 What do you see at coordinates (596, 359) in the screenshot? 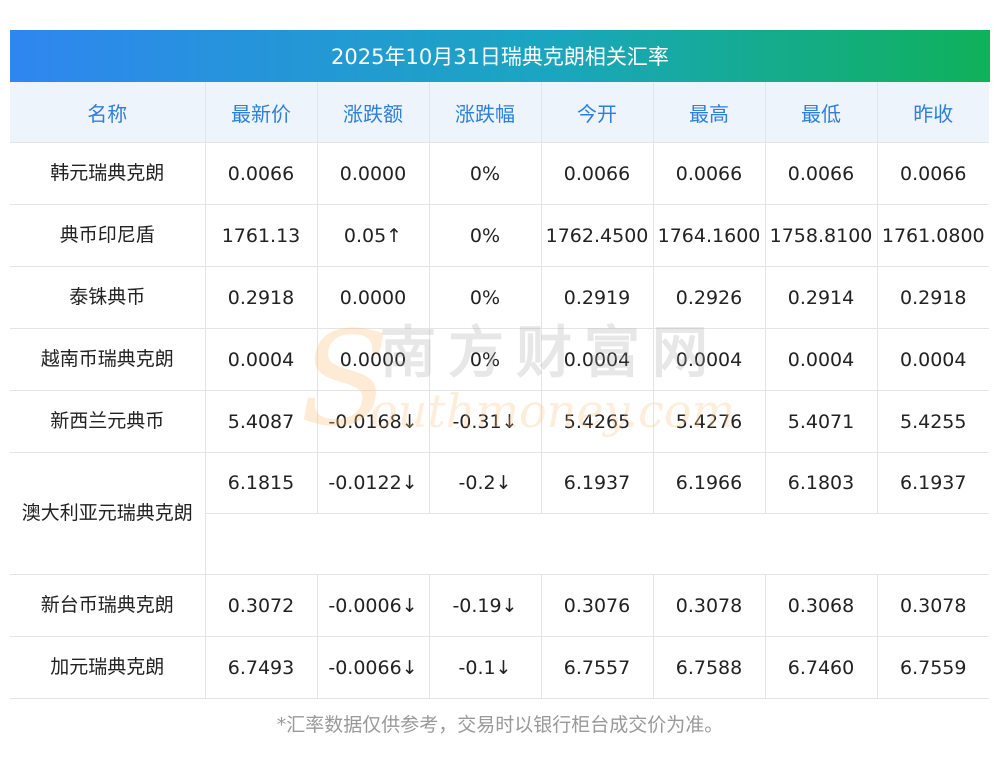
I see `open-cell: 0.0004` at bounding box center [596, 359].